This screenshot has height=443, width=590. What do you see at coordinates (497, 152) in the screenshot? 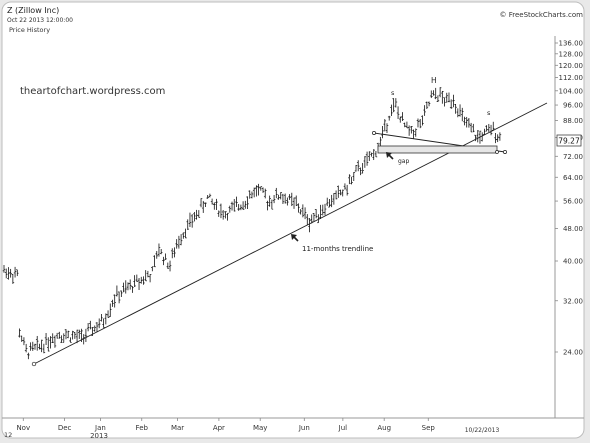
I see `gap-end-point` at bounding box center [497, 152].